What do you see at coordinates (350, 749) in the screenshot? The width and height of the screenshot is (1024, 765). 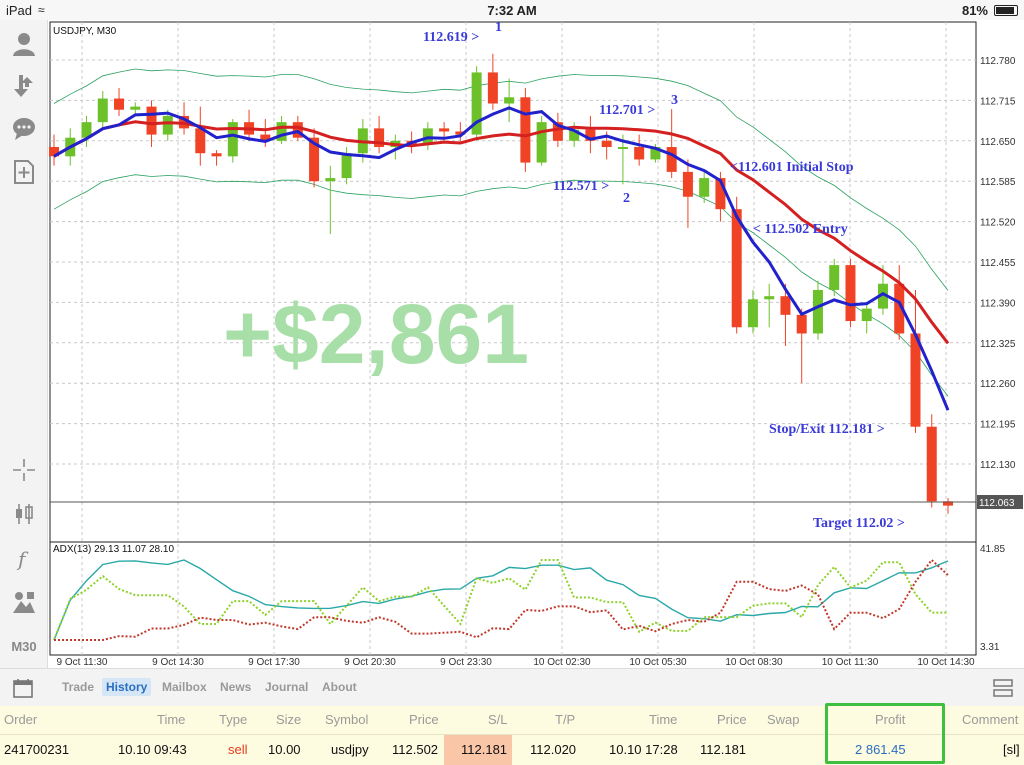 I see `cell-symbol: usdjpy` at bounding box center [350, 749].